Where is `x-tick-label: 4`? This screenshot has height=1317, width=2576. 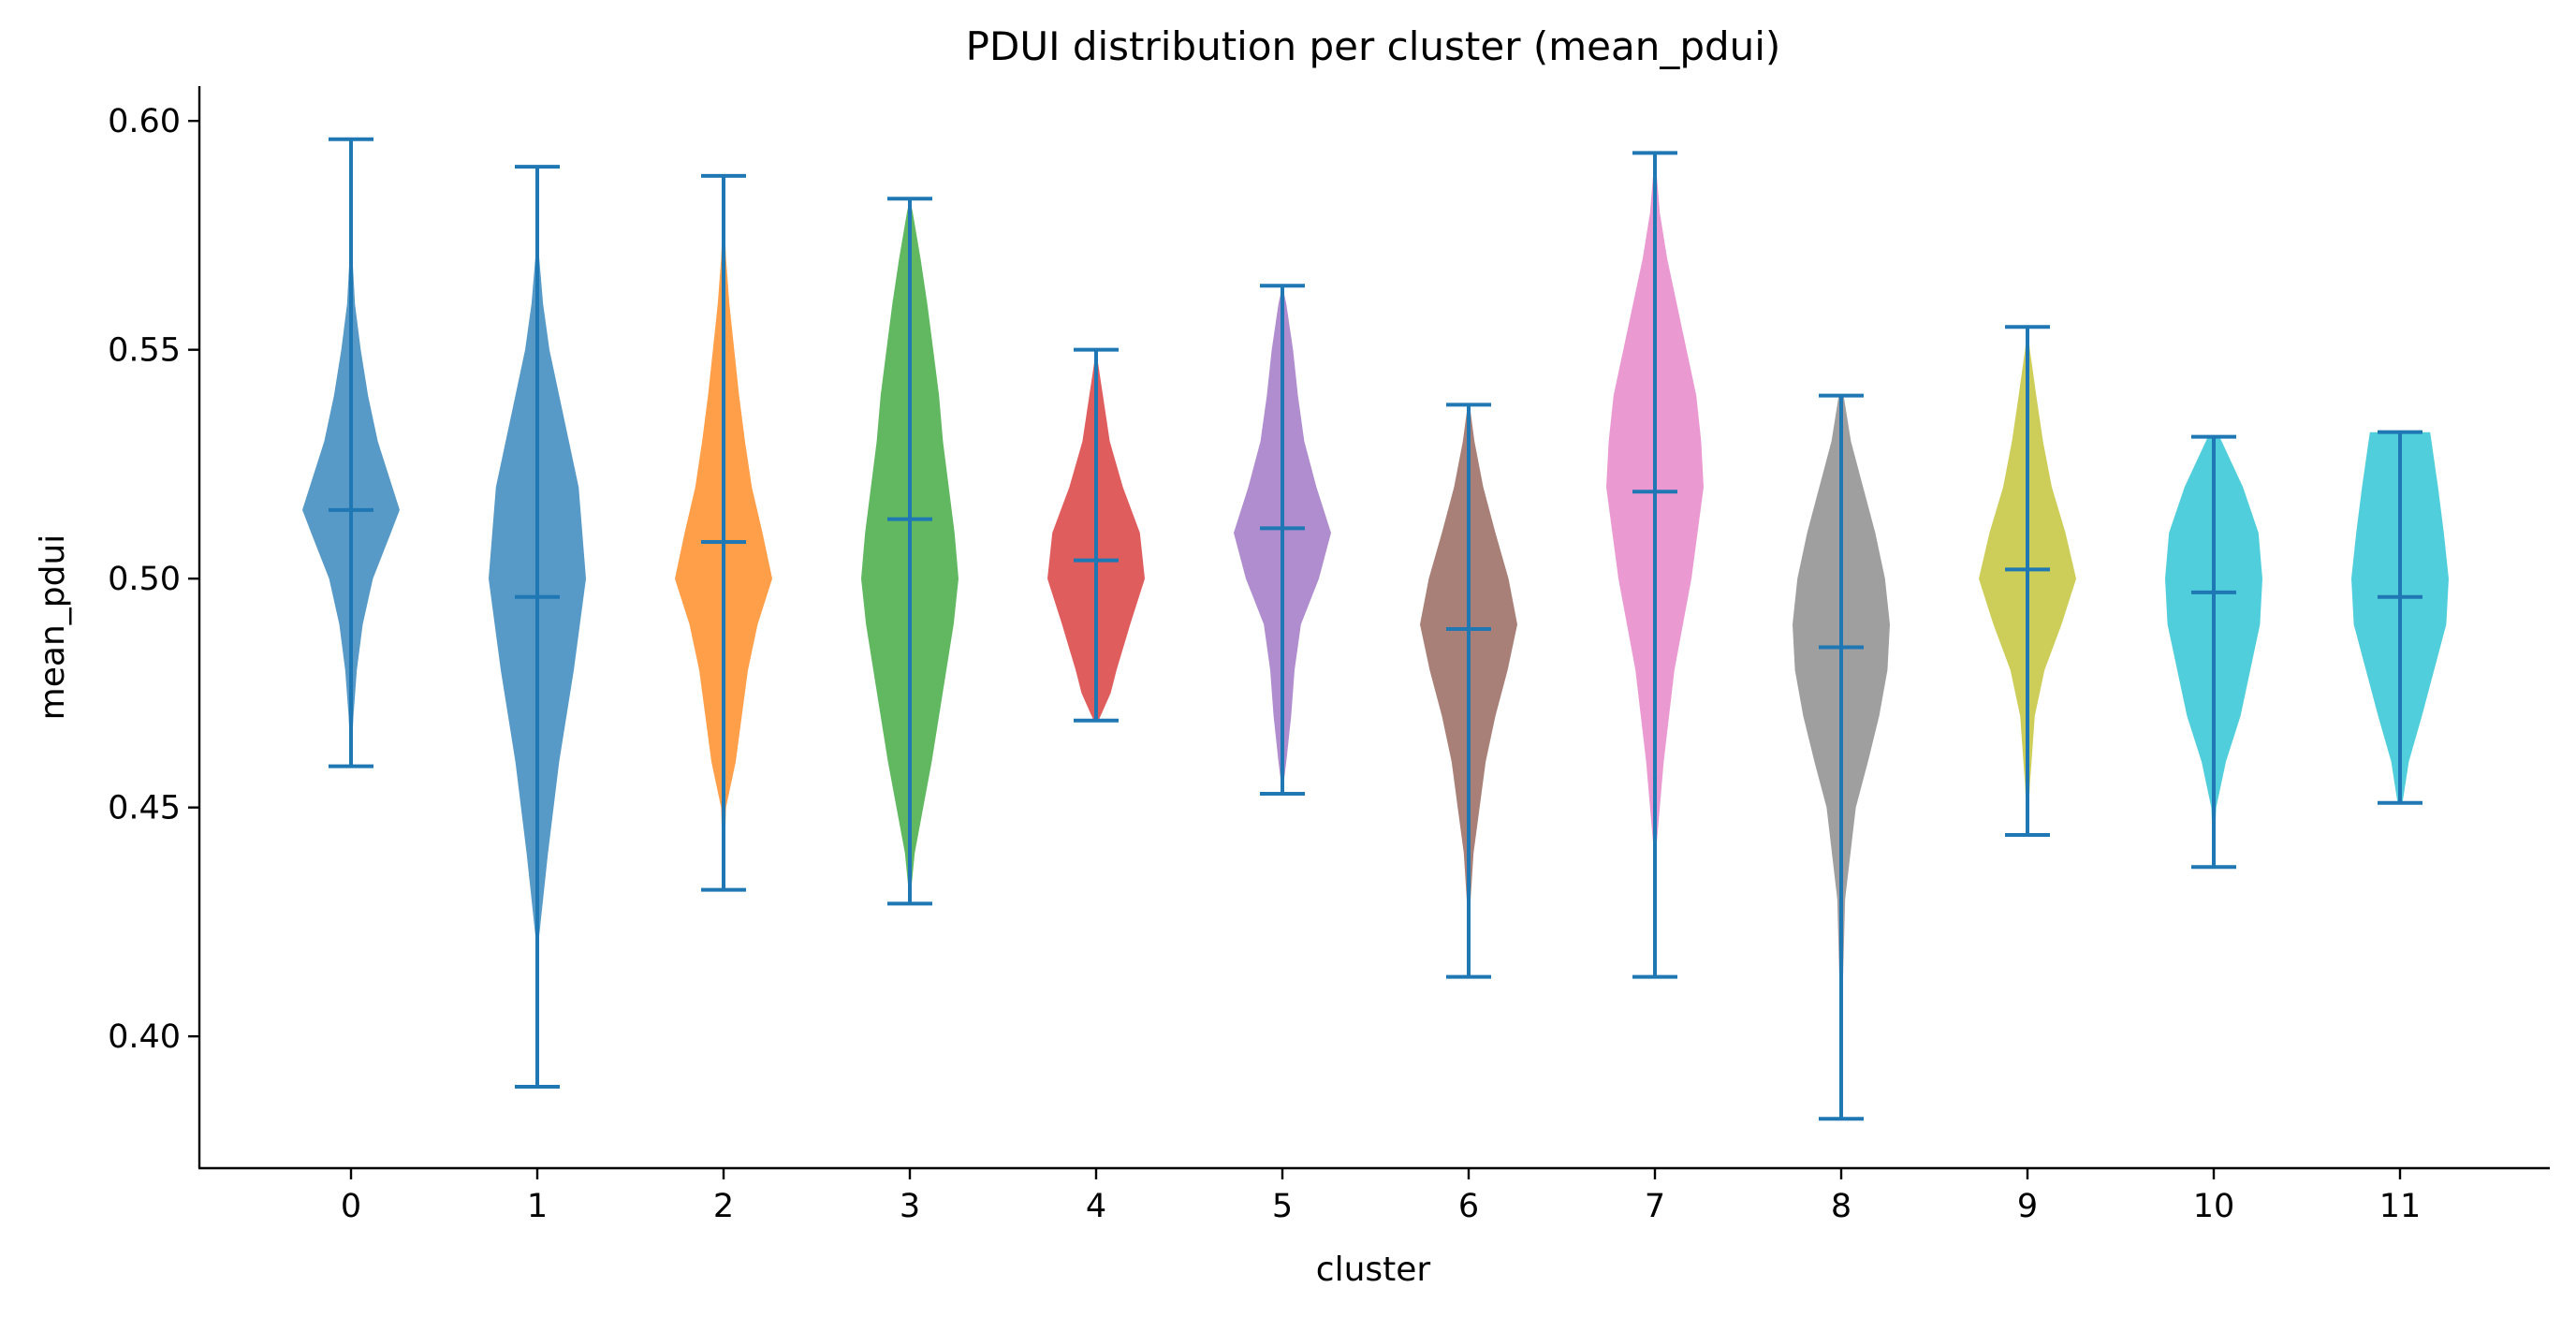 x-tick-label: 4 is located at coordinates (1096, 1206).